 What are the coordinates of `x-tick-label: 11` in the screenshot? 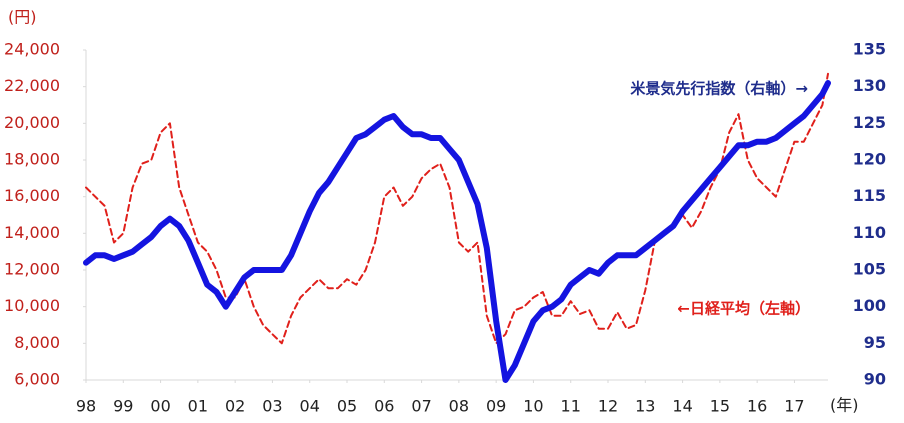 It's located at (571, 406).